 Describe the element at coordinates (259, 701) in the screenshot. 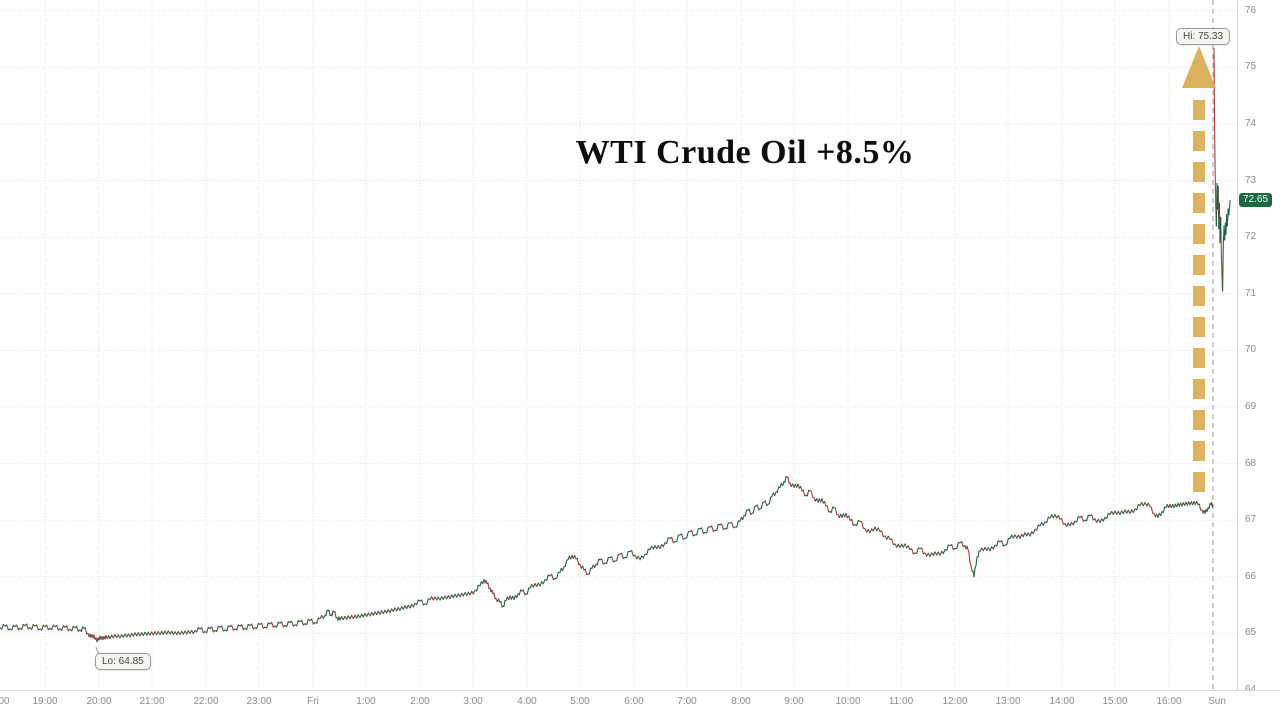

I see `time-axis-label: 23:00` at that location.